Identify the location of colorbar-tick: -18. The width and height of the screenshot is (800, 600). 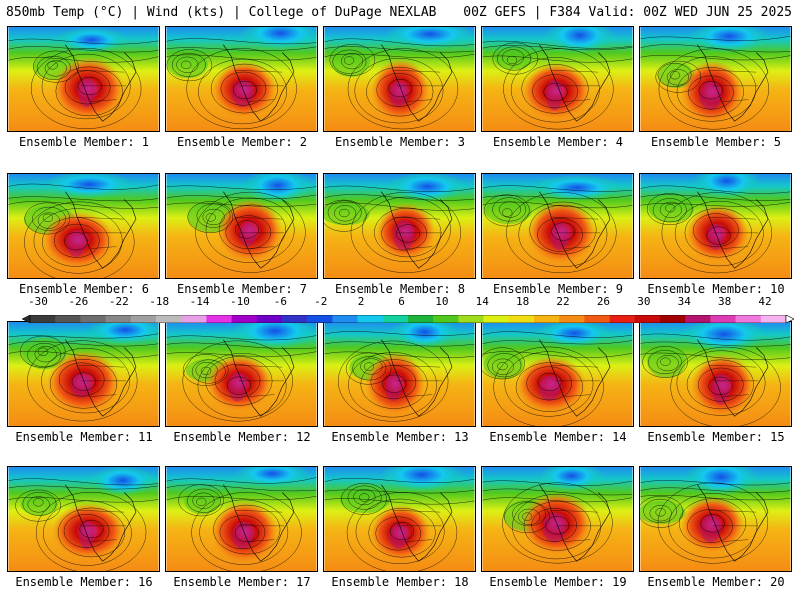
(159, 301).